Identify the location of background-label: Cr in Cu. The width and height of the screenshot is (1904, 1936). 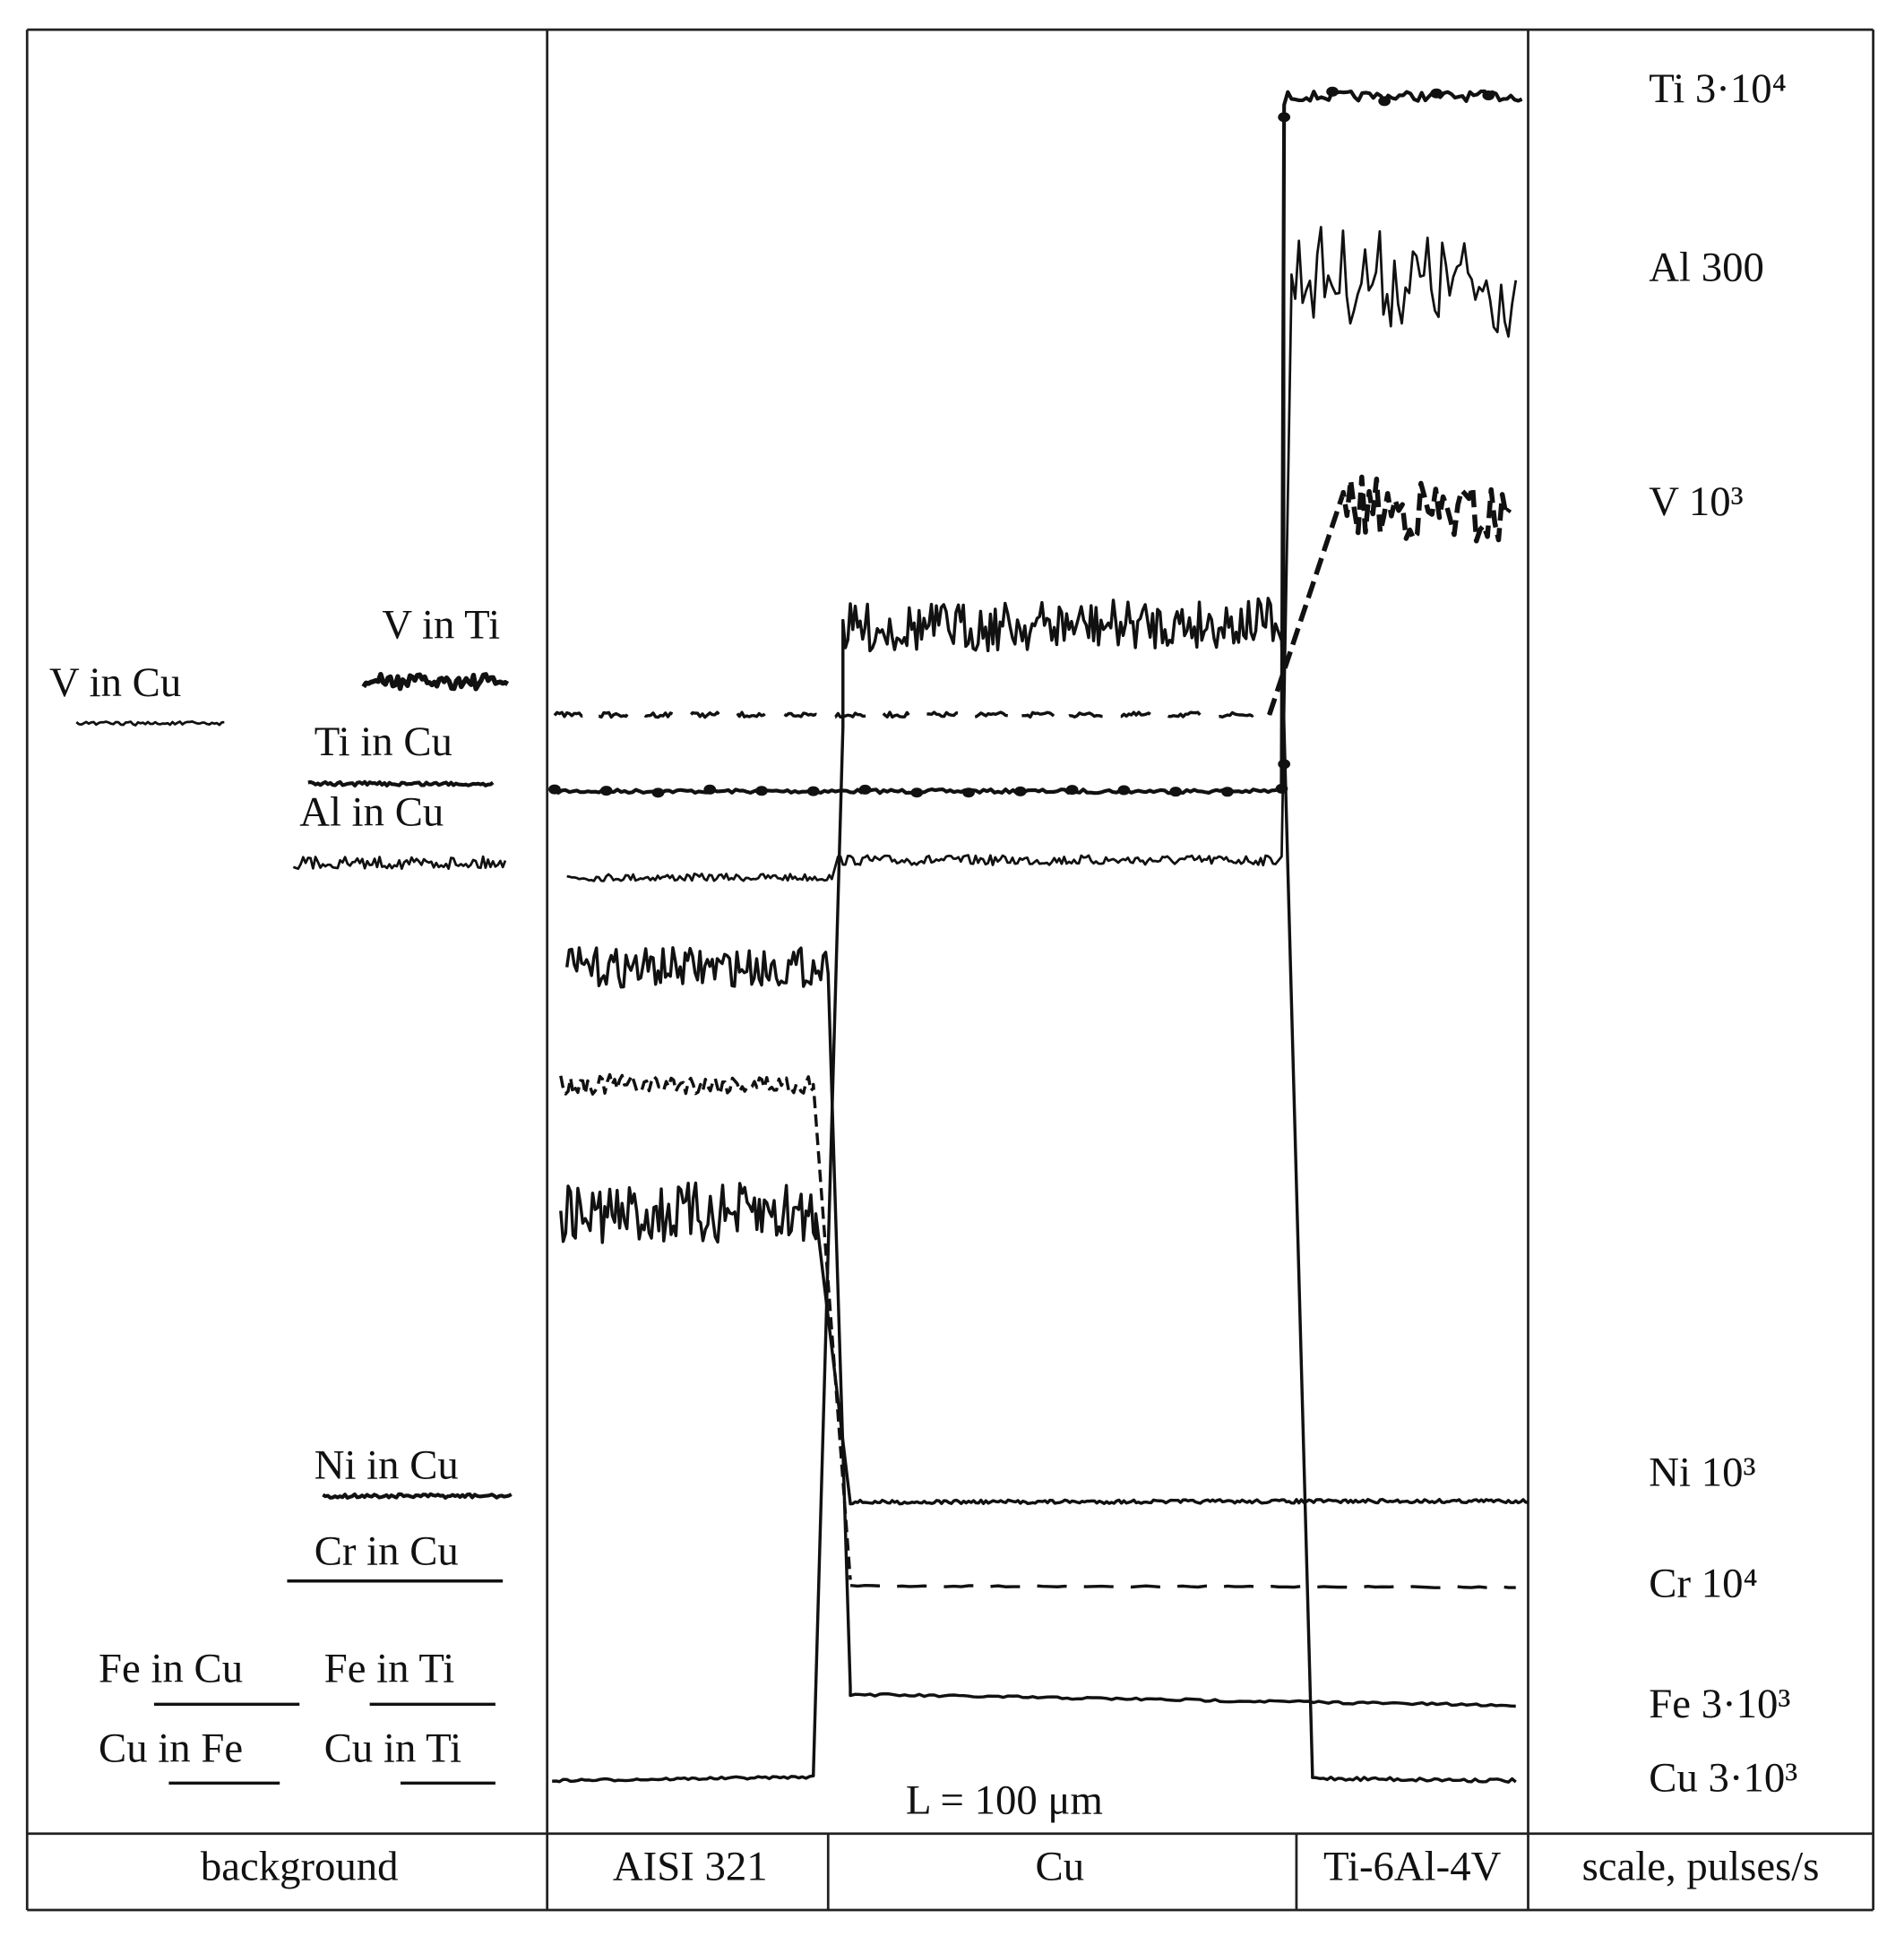
(387, 1551).